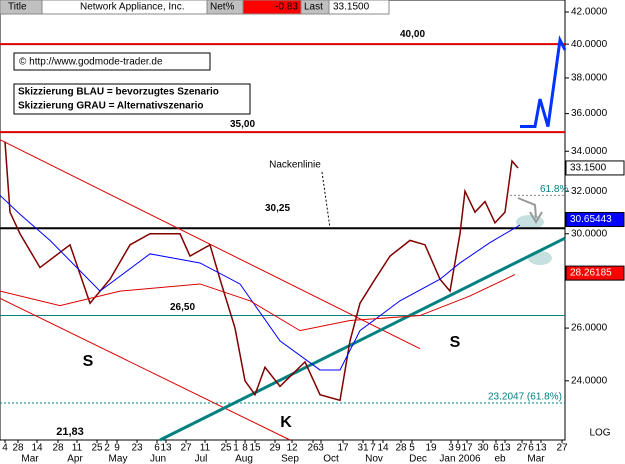 The height and width of the screenshot is (464, 625). Describe the element at coordinates (5, 448) in the screenshot. I see `x-tick-label: 4` at that location.